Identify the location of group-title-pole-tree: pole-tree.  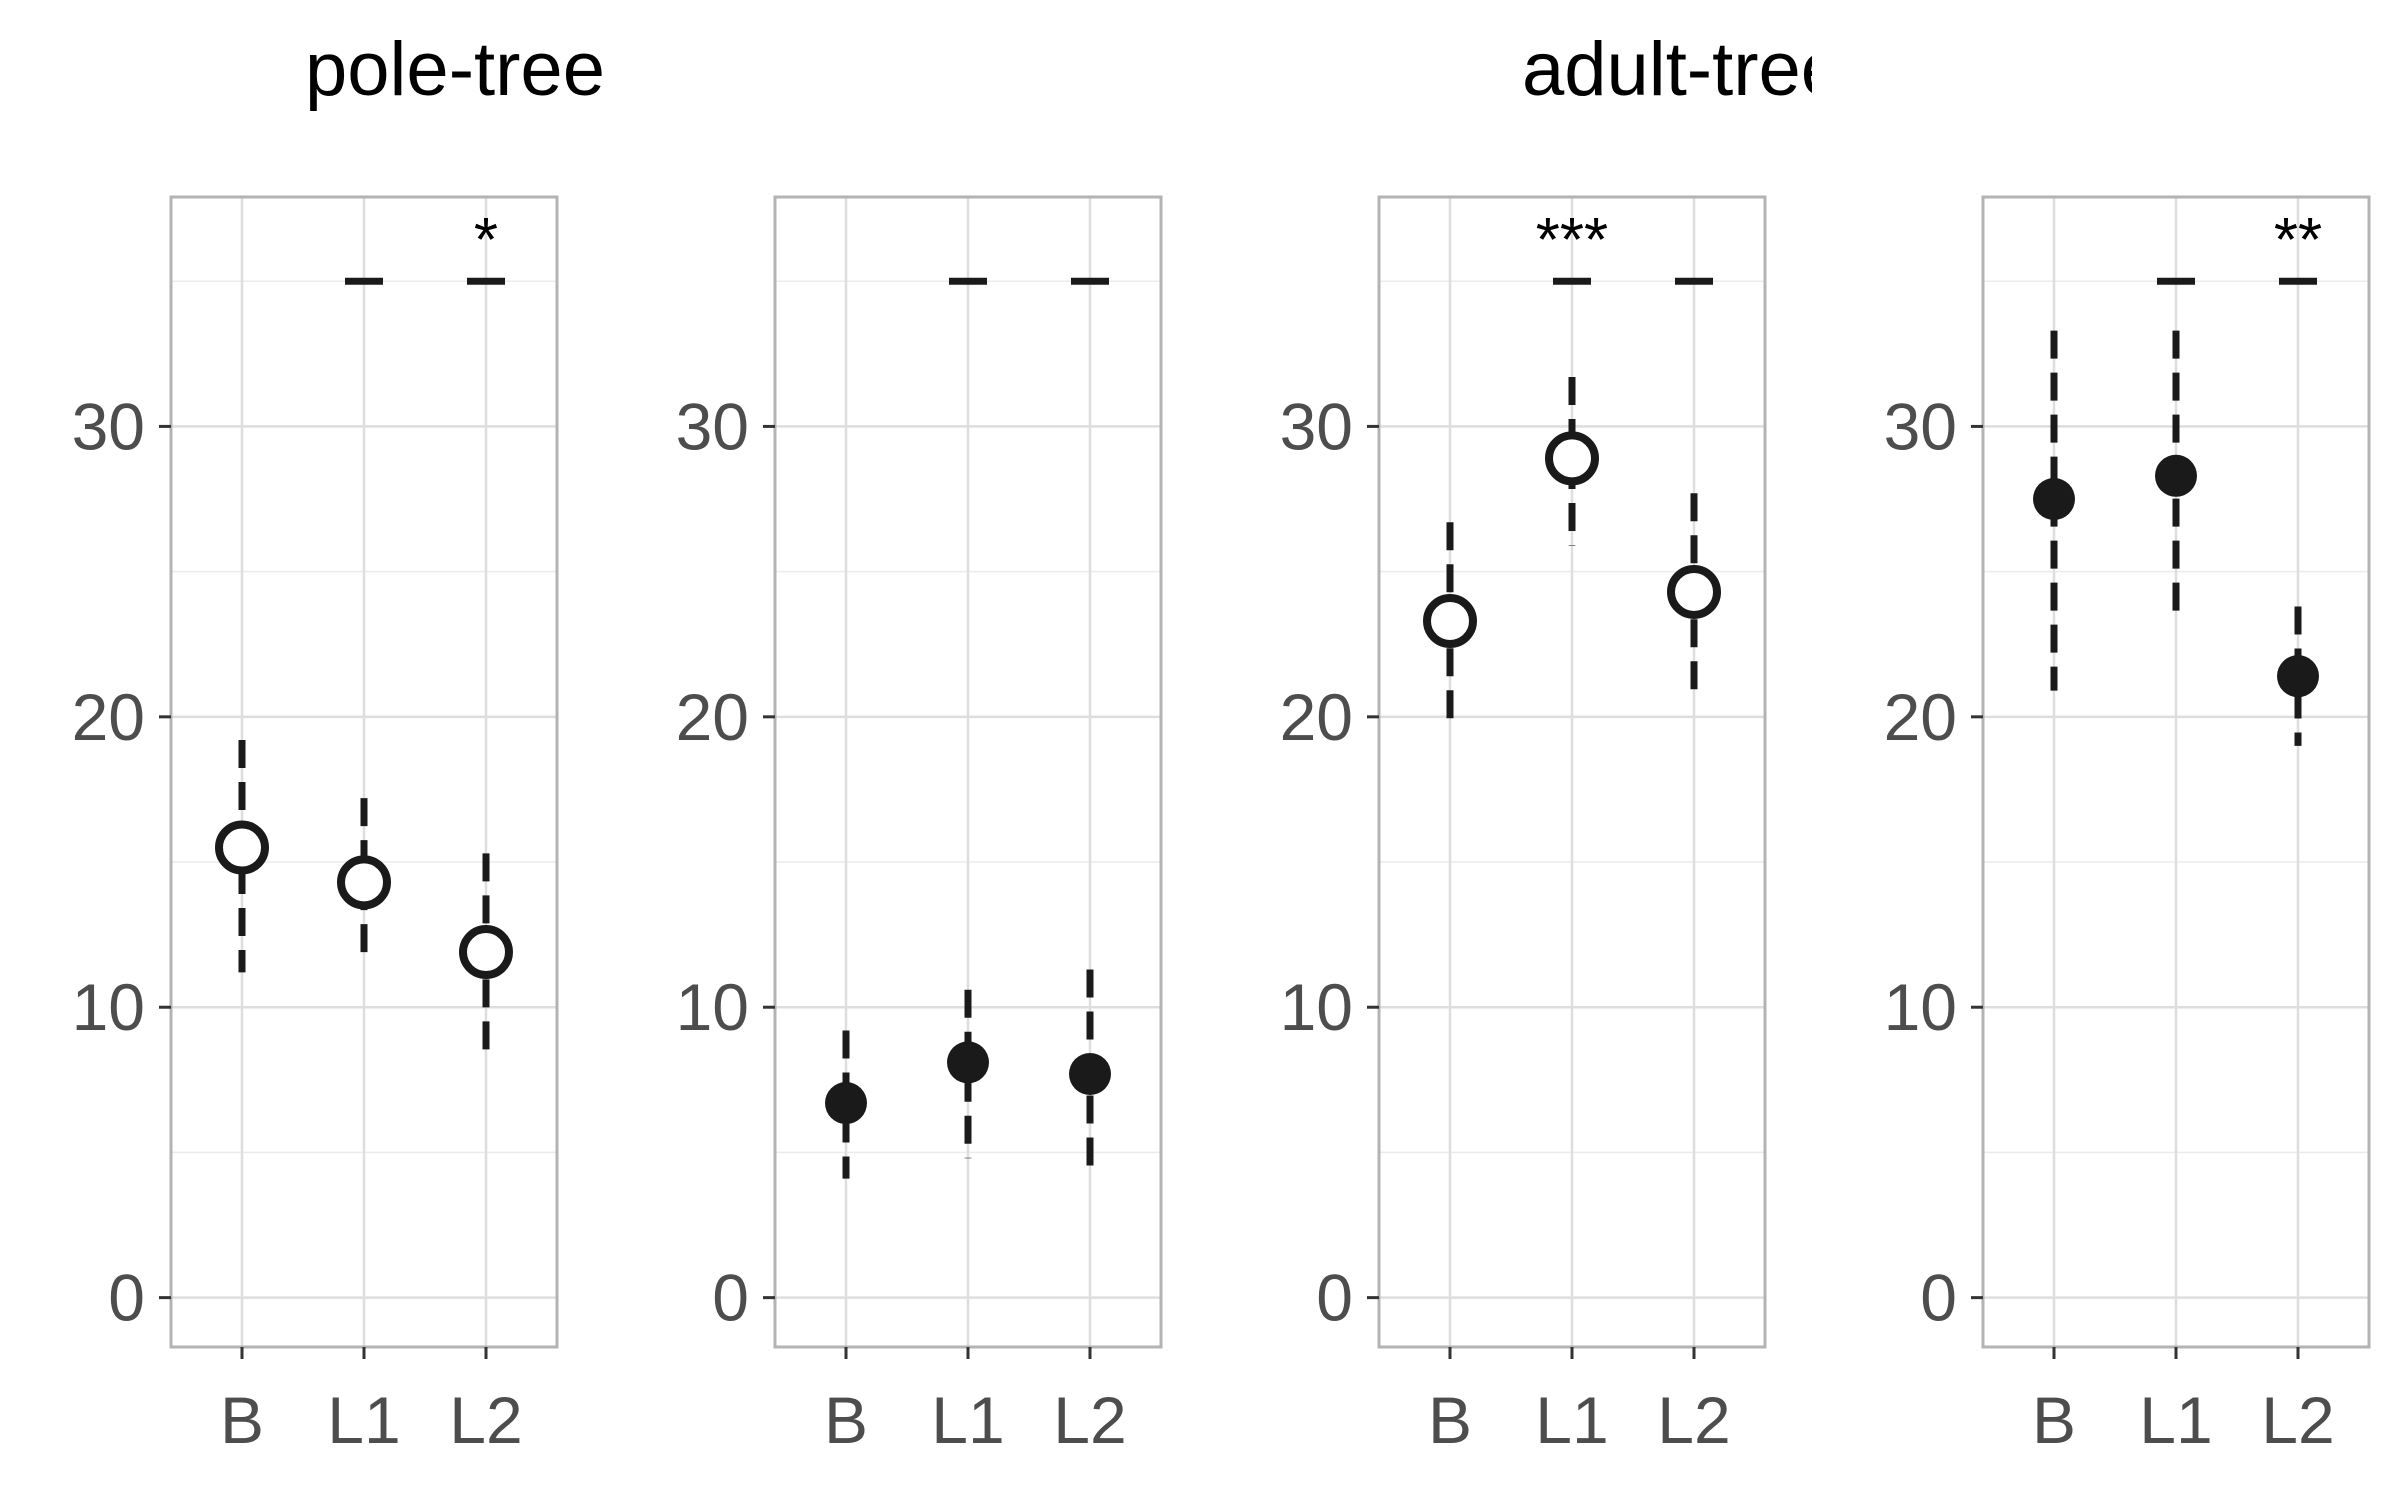
(455, 69).